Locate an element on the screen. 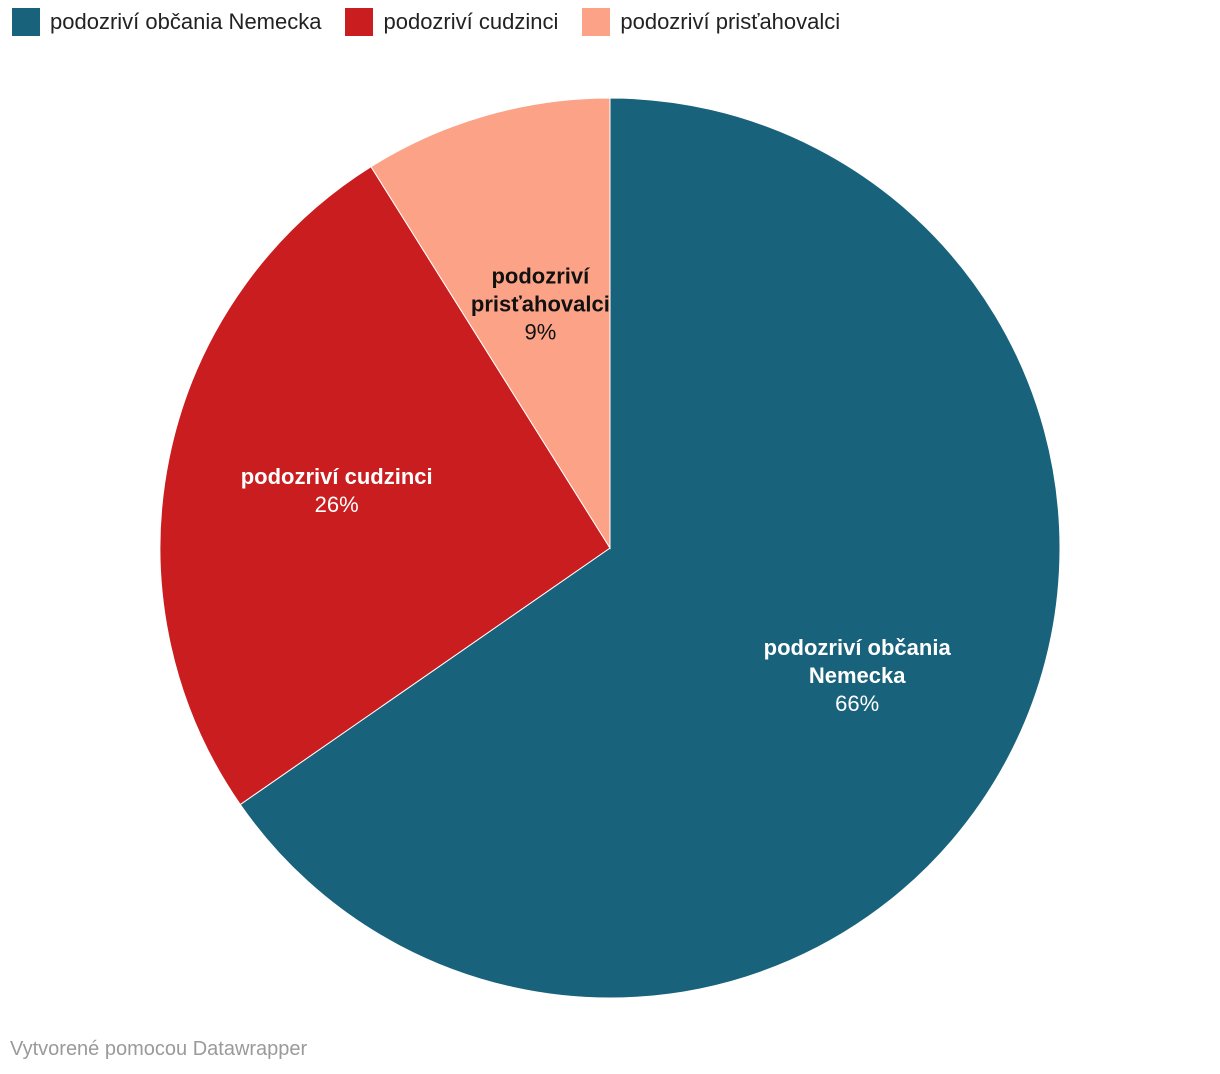  legend-label-immigrants: podozriví prisťahovalci is located at coordinates (730, 21).